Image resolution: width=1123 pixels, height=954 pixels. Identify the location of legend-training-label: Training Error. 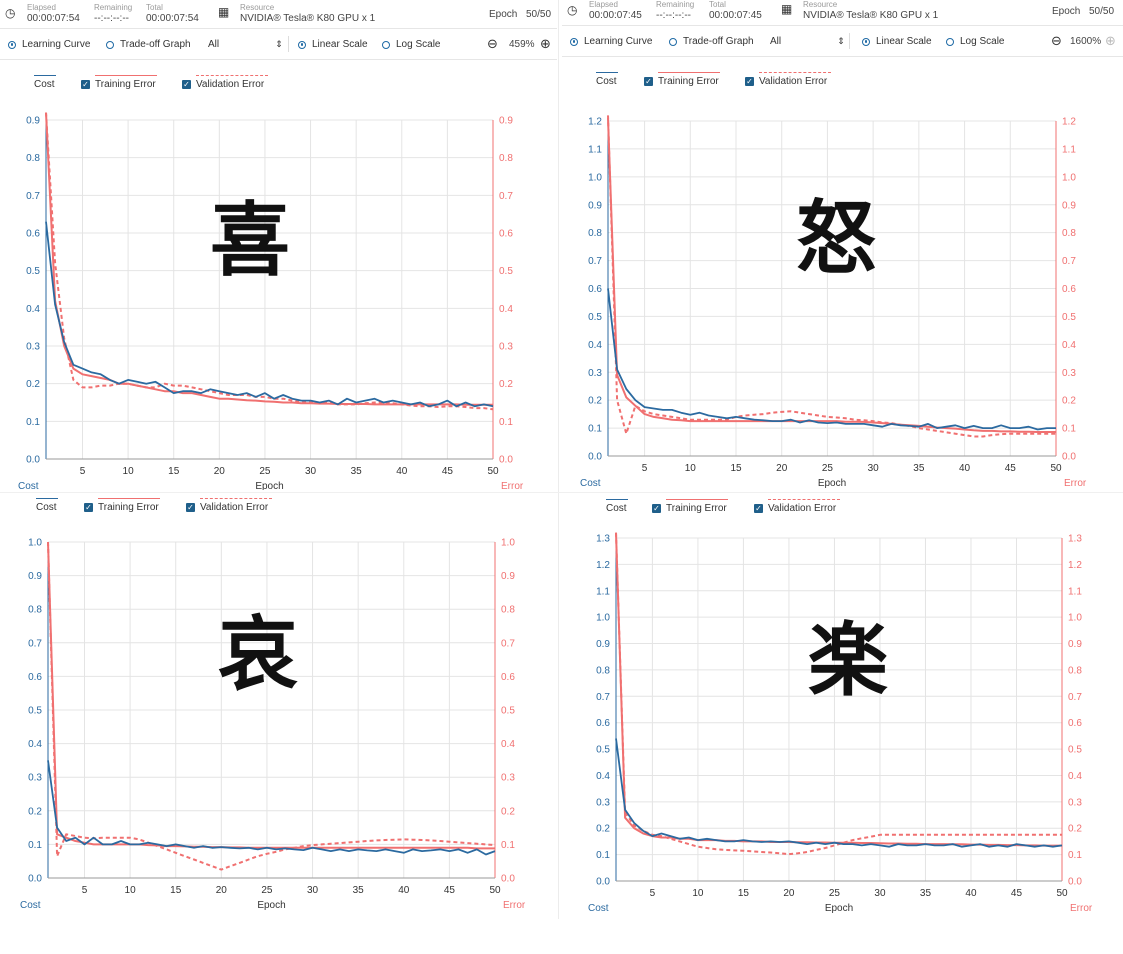
(696, 508).